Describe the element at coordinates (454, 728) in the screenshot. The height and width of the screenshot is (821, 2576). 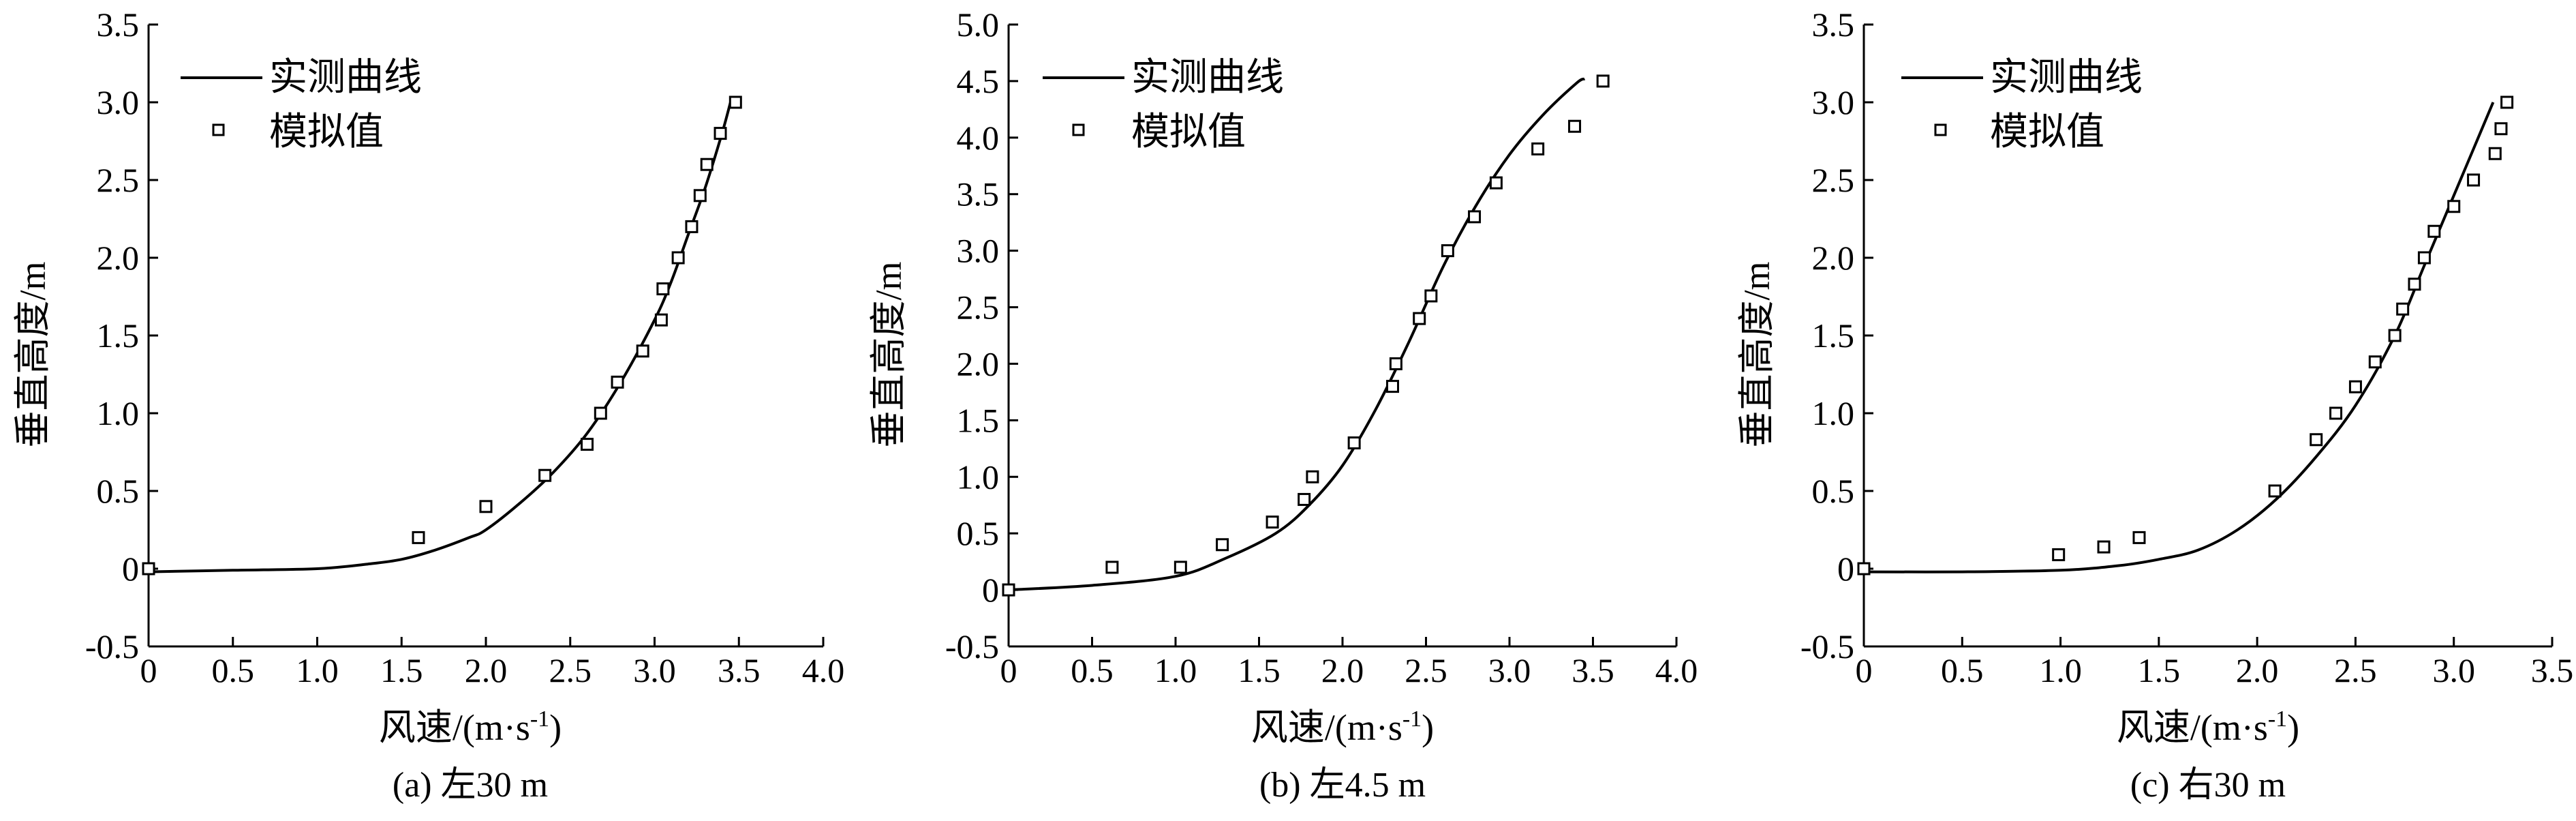
I see `panel-a-xlabel-main: 风速/(m·s` at that location.